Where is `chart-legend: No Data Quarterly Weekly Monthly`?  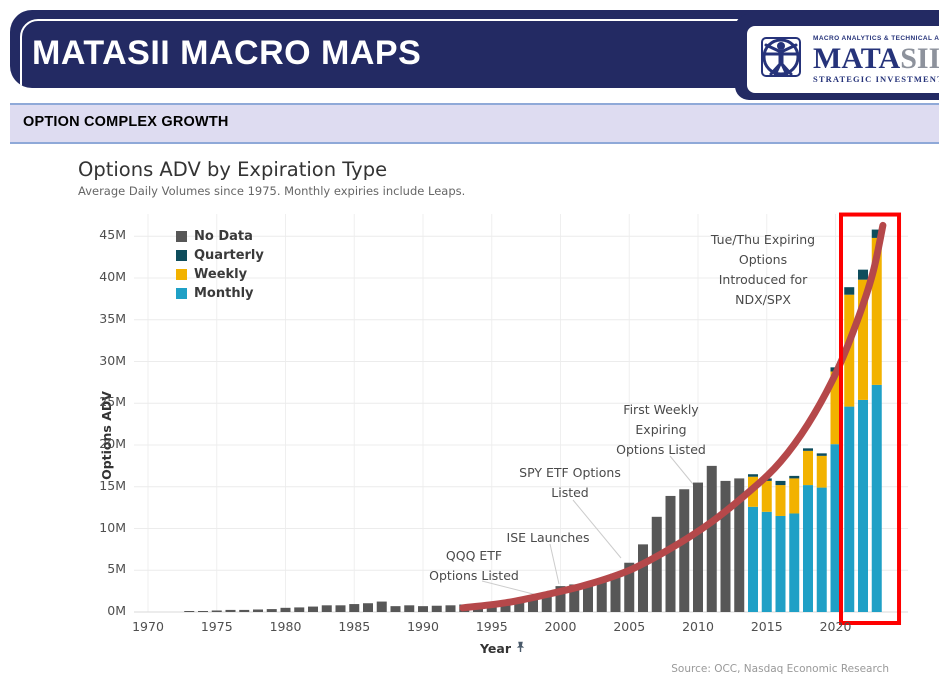
chart-legend: No Data Quarterly Weekly Monthly is located at coordinates (220, 267).